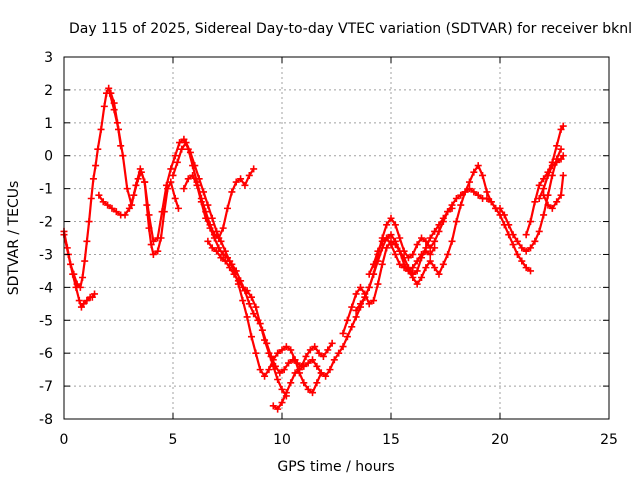  I want to click on y-tick-label: 2, so click(48, 91).